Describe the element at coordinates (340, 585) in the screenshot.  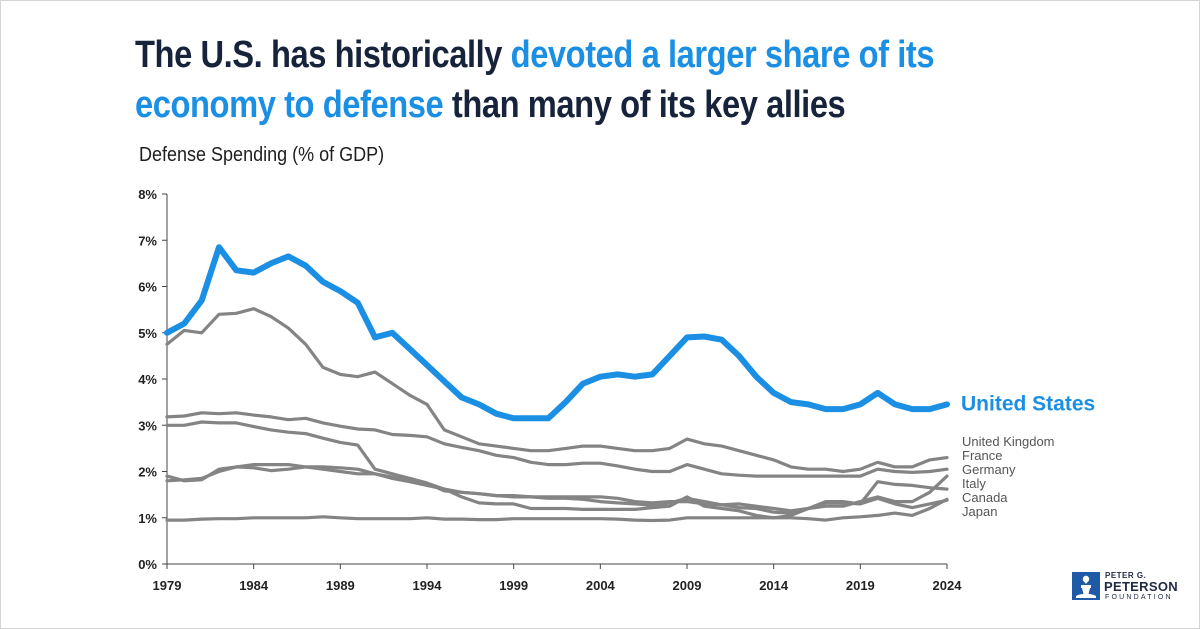
I see `x-tick-label: 1989` at that location.